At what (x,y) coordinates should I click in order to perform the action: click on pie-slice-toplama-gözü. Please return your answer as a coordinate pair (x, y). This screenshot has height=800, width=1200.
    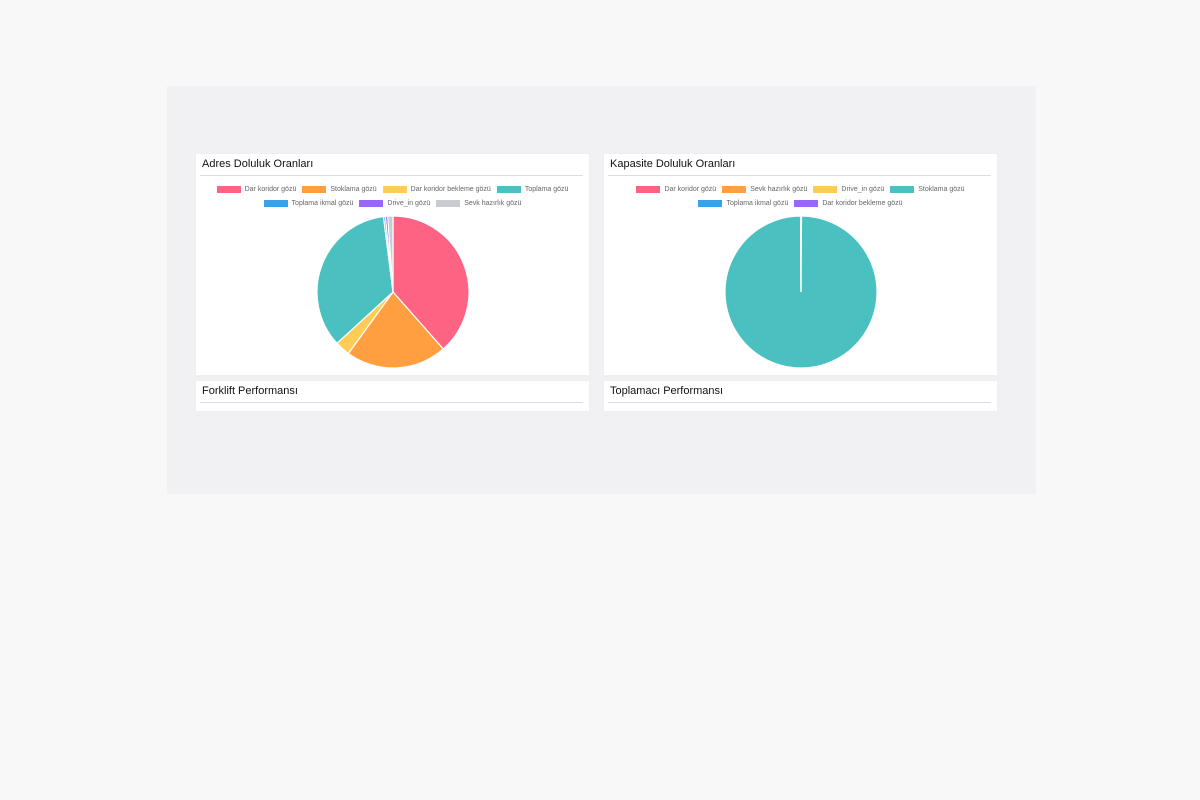
    Looking at the image, I should click on (355, 280).